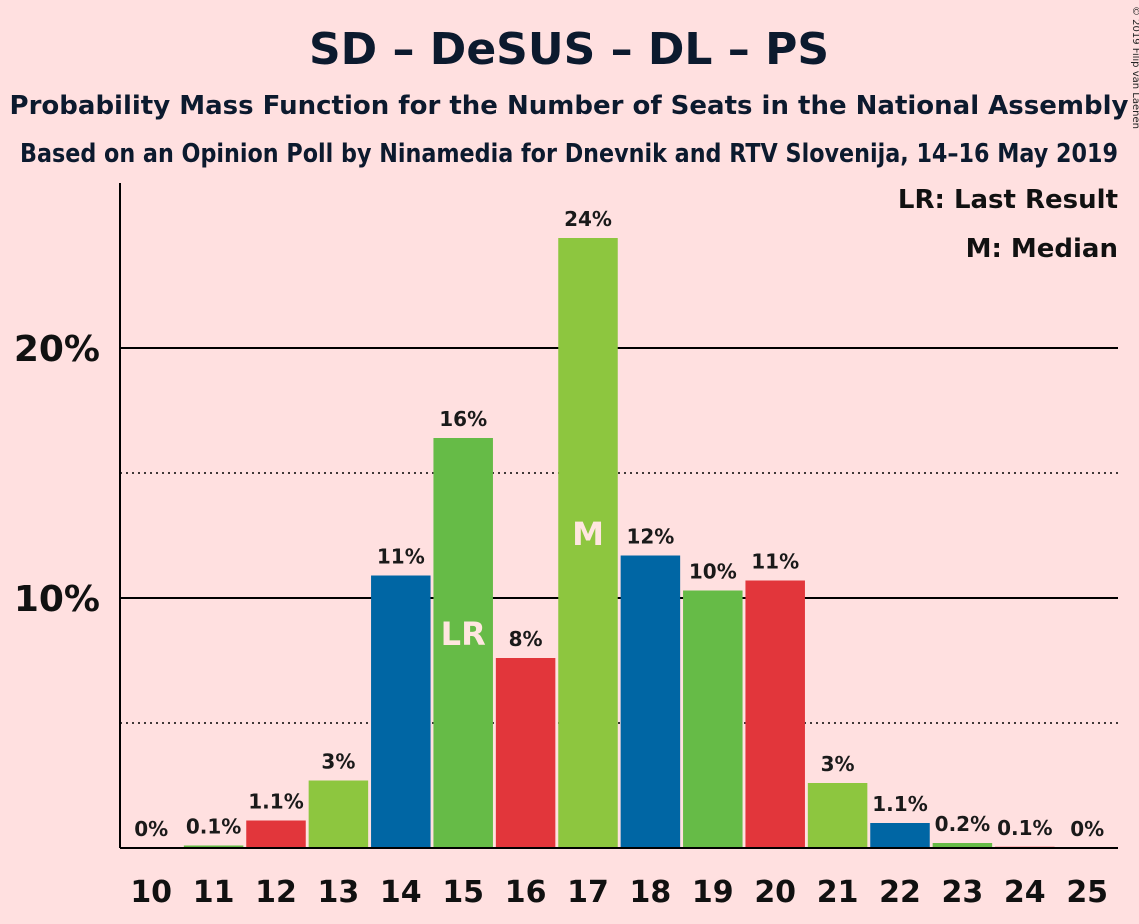 Image resolution: width=1139 pixels, height=924 pixels. What do you see at coordinates (57, 599) in the screenshot?
I see `y-tick-10: 10%` at bounding box center [57, 599].